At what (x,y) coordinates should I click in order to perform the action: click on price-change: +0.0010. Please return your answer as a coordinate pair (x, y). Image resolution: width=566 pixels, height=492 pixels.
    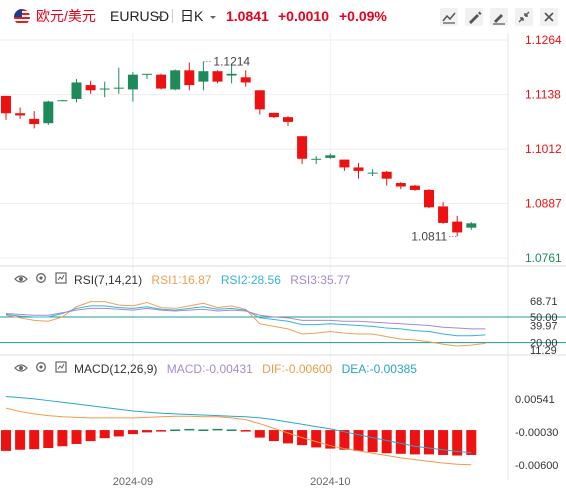
    Looking at the image, I should click on (303, 16).